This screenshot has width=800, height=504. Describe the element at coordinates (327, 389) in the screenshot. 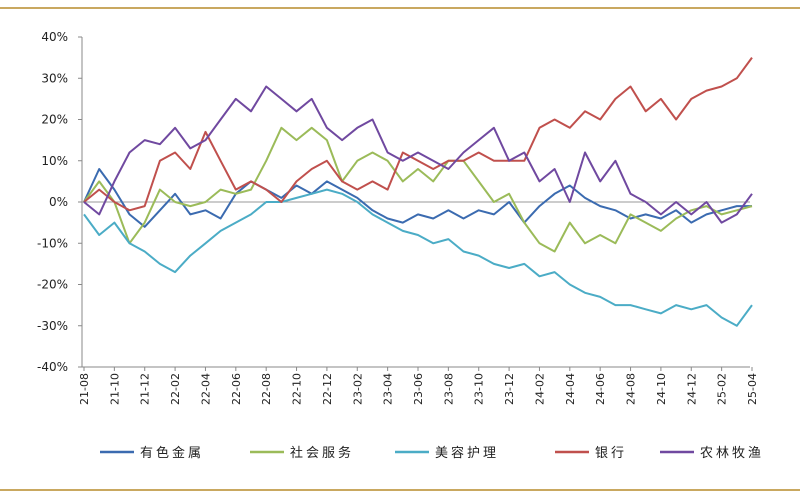

I see `x-tick-label: 22-12` at that location.